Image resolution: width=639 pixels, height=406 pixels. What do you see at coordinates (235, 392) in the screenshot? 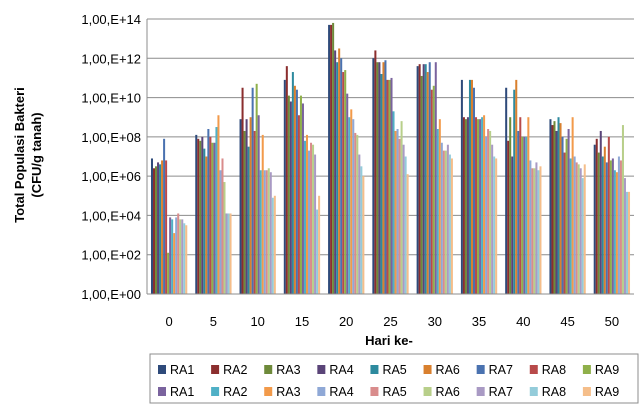
I see `legend-label: RA2` at bounding box center [235, 392].